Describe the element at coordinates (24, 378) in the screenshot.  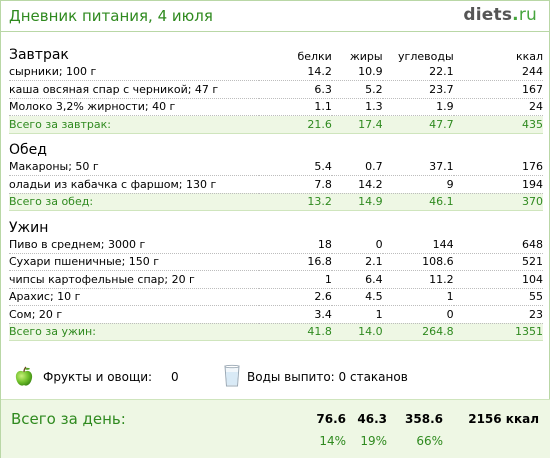
I see `apple-icon` at that location.